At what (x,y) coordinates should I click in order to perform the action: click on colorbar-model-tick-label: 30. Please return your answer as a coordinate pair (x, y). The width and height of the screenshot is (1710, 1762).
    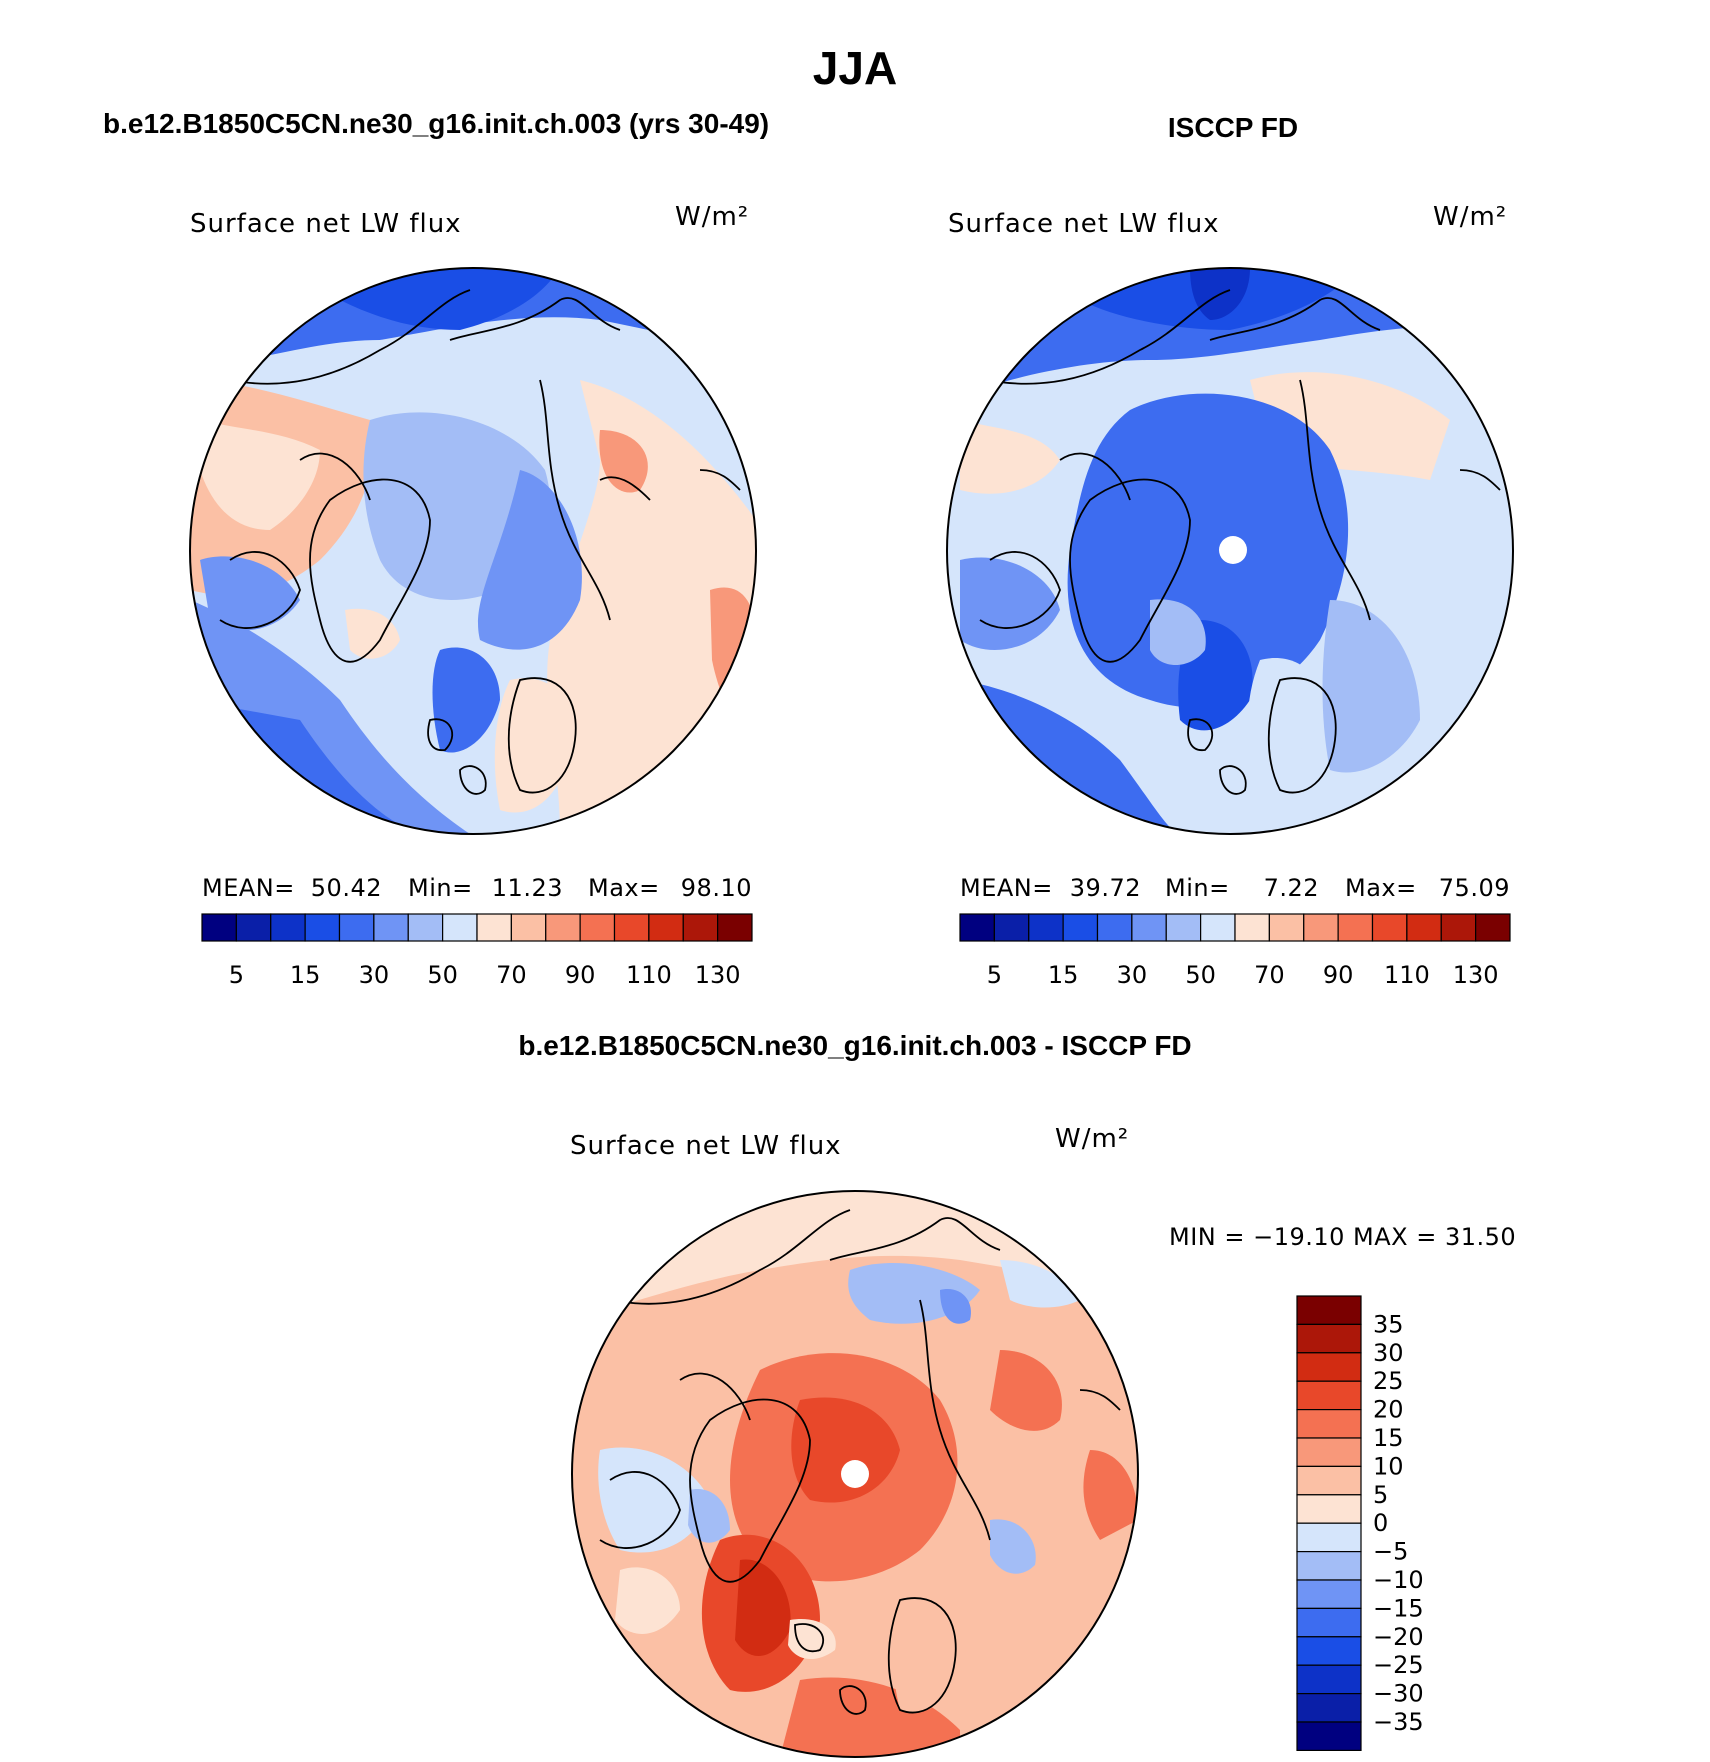
    Looking at the image, I should click on (374, 975).